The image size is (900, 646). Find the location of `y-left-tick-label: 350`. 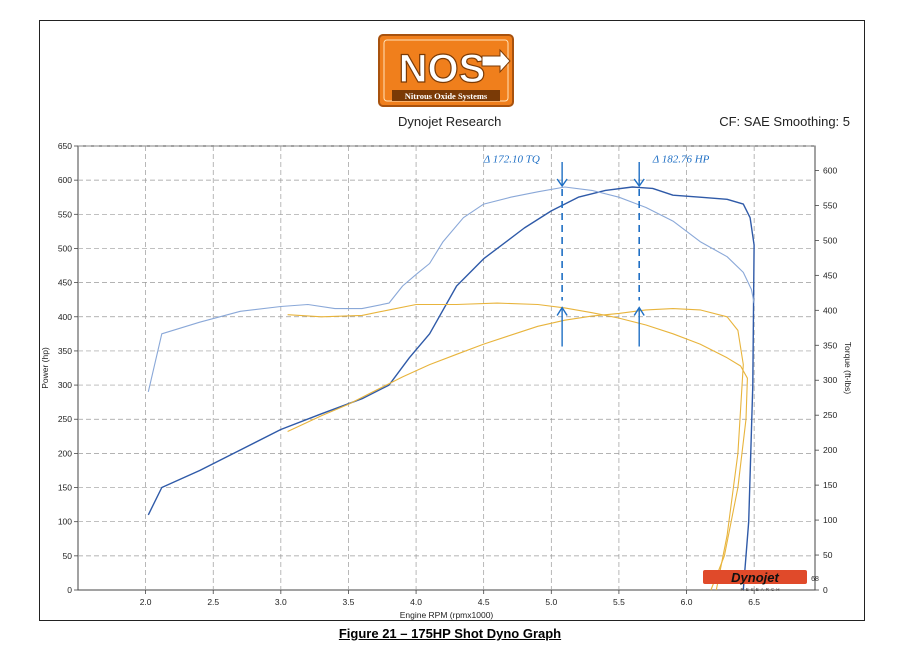

y-left-tick-label: 350 is located at coordinates (65, 351).